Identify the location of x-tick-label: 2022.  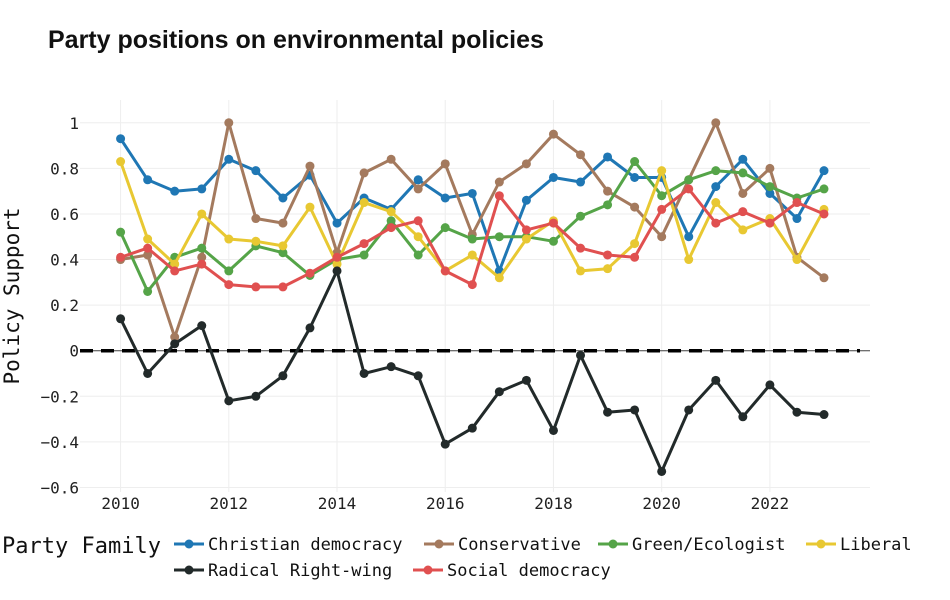
(770, 503).